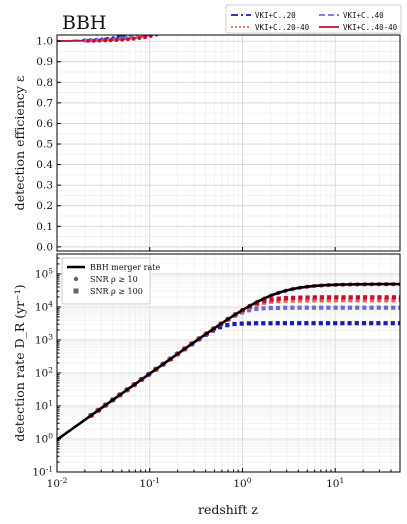 The height and width of the screenshot is (524, 407). I want to click on y-tick-label: 0.2, so click(44, 206).